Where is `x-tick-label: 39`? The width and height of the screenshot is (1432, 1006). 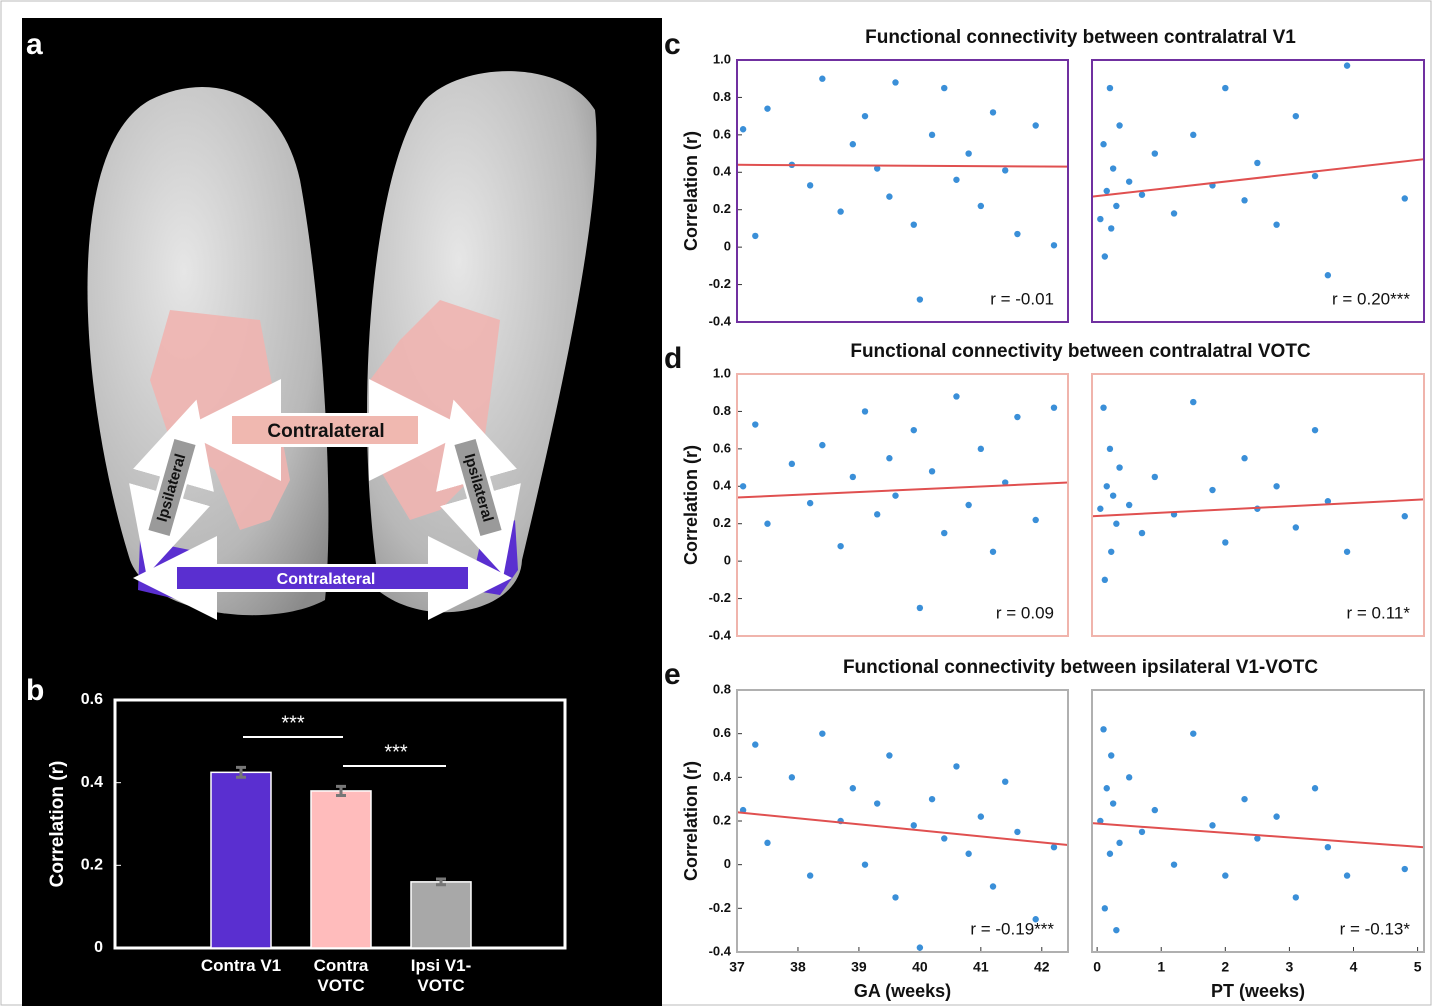 x-tick-label: 39 is located at coordinates (859, 967).